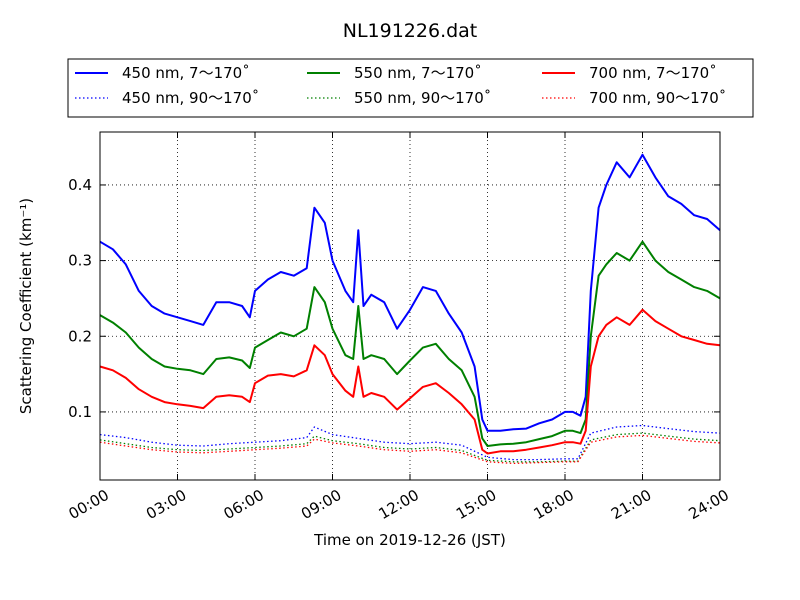 The width and height of the screenshot is (800, 600). Describe the element at coordinates (190, 98) in the screenshot. I see `legend-label-4: 450 nm, 90～170˚` at that location.